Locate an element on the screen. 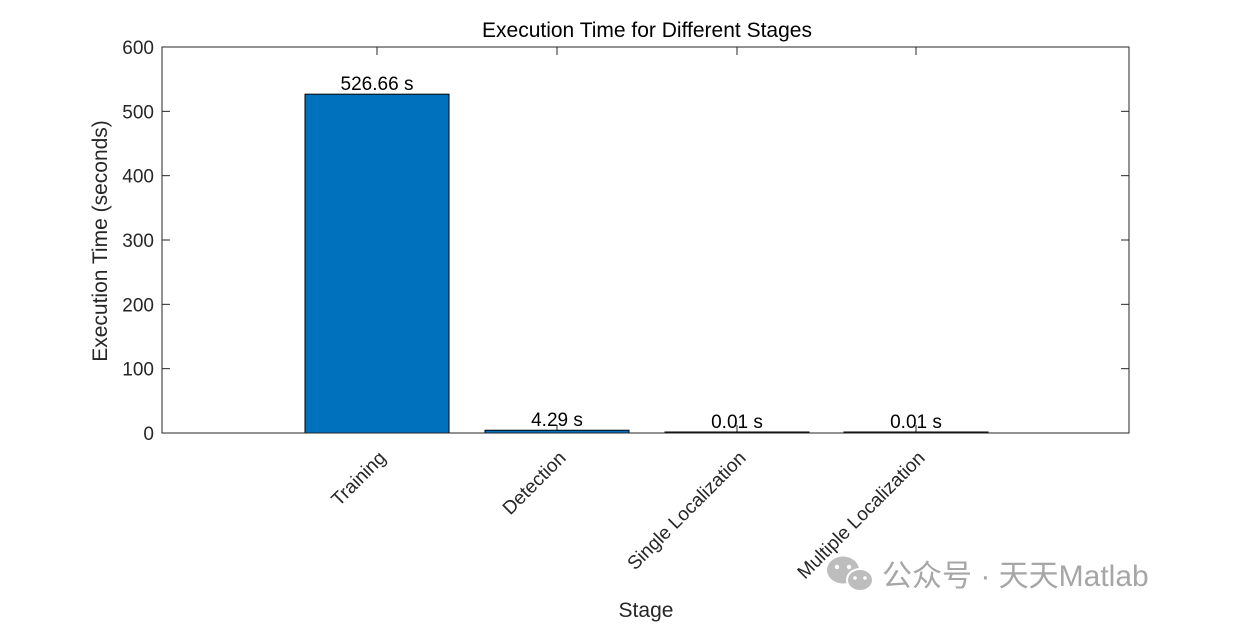 The width and height of the screenshot is (1250, 625). wechat-icon is located at coordinates (850, 574).